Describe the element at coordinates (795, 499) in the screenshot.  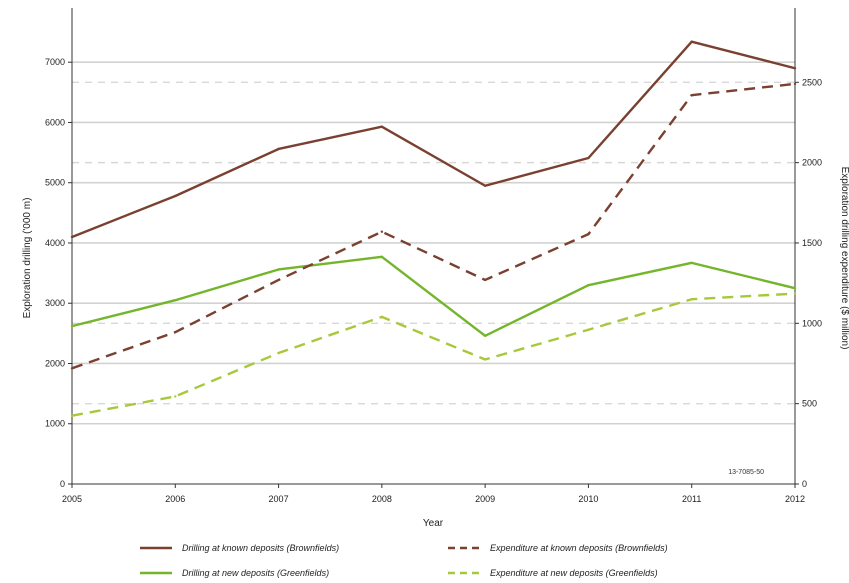
I see `x-tick-label: 2012` at that location.